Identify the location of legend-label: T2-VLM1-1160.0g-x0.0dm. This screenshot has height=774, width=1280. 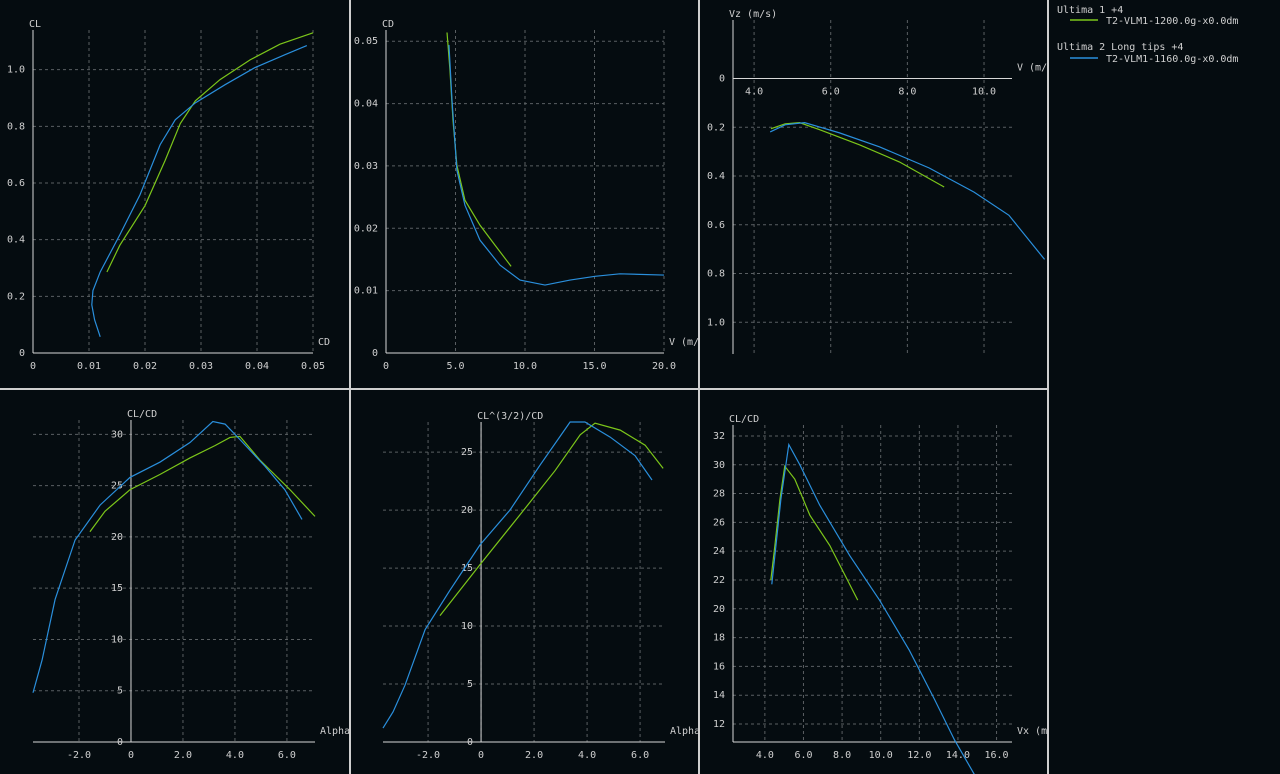
(1172, 59).